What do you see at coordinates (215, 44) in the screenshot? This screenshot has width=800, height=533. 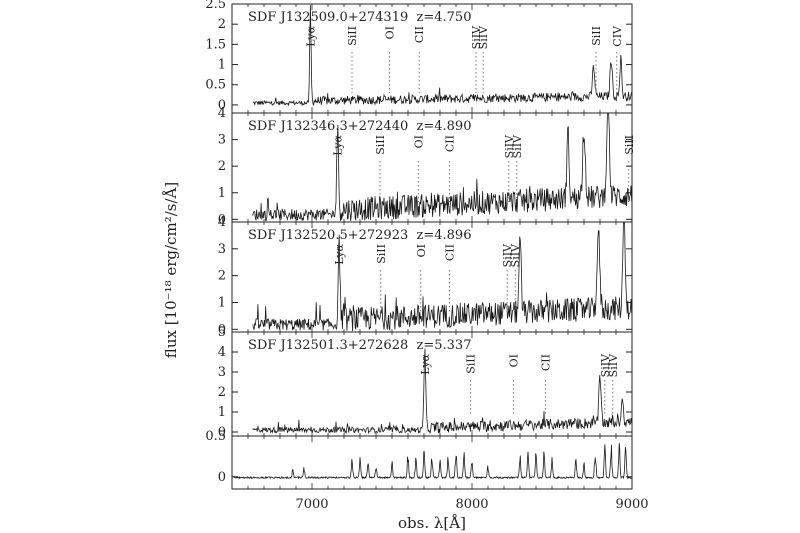 I see `y-tick-label: 1.5` at bounding box center [215, 44].